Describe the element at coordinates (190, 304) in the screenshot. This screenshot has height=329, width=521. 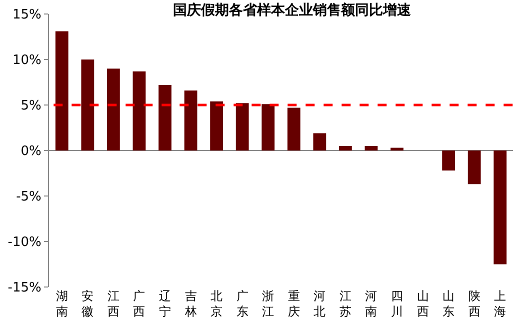
I see `x-tick-label: 吉林` at that location.